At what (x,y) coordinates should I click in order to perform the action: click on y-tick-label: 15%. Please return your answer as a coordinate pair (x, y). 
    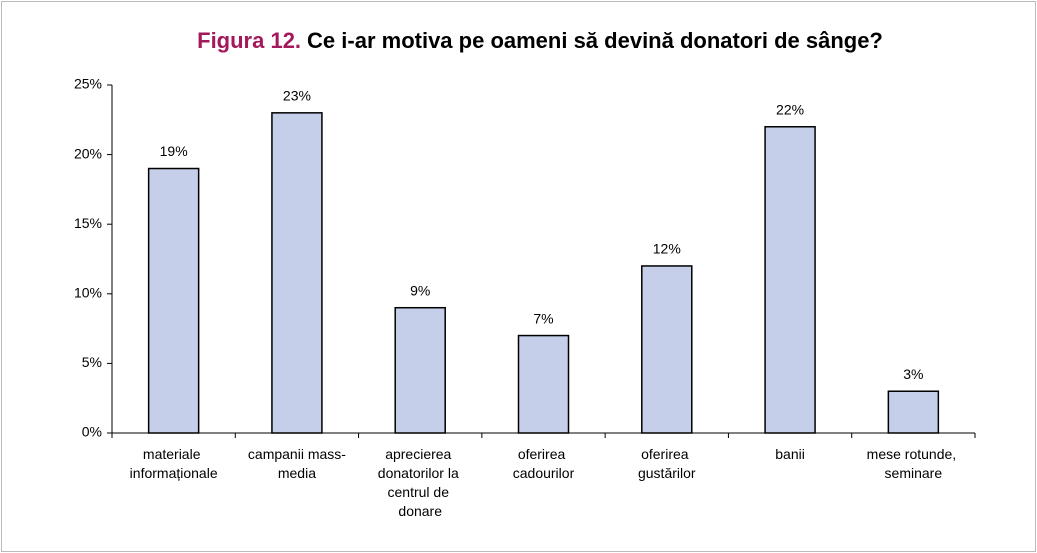
    Looking at the image, I should click on (88, 223).